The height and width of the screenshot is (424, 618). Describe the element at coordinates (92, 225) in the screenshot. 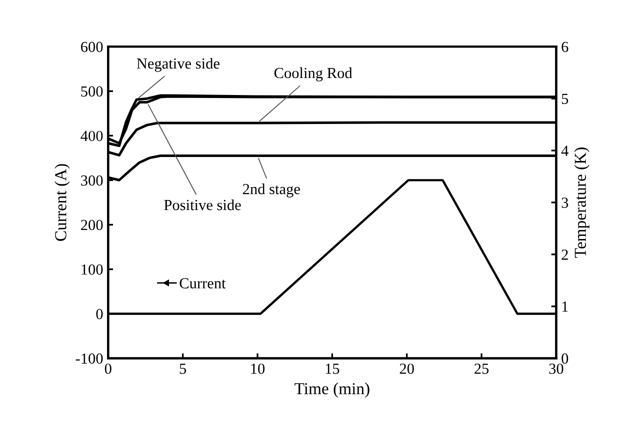

I see `y-tick-label: 200` at that location.